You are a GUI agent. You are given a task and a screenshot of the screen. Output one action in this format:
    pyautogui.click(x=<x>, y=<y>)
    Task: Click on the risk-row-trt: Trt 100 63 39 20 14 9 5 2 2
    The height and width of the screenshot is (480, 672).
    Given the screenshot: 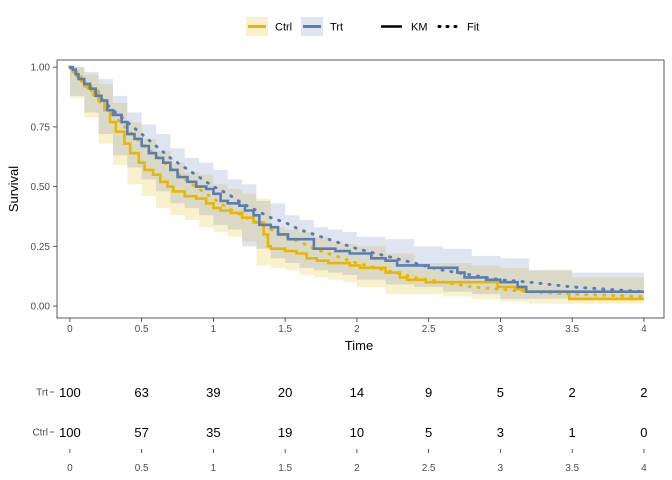 What is the action you would take?
    pyautogui.click(x=341, y=392)
    